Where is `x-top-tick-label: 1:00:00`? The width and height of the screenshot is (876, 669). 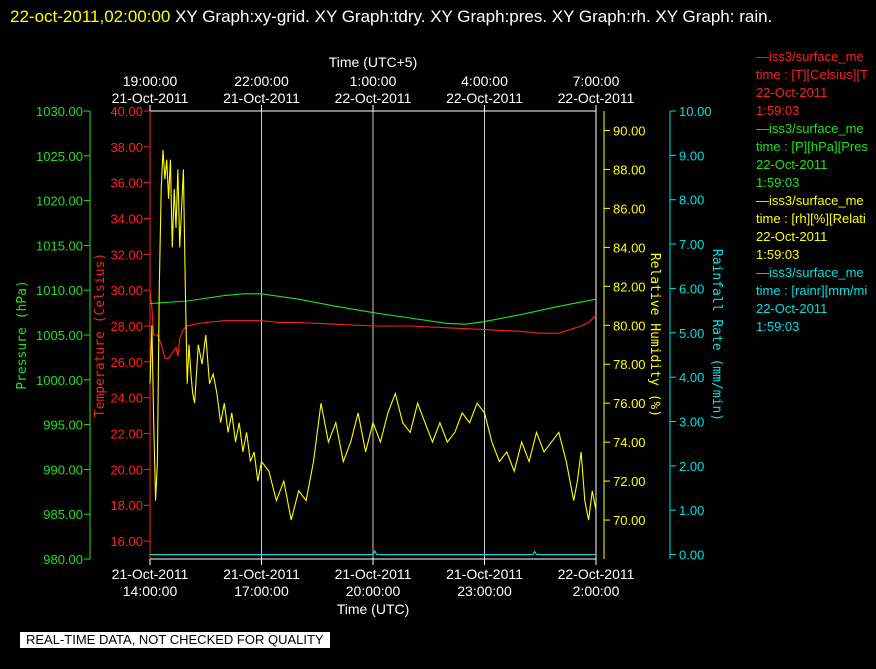 x-top-tick-label: 1:00:00 is located at coordinates (373, 81).